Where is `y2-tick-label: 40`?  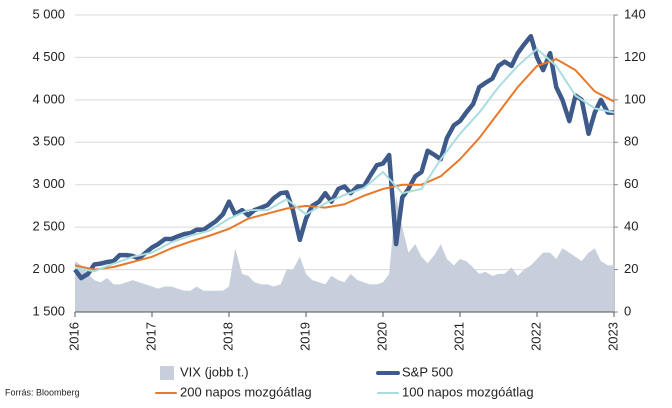
y2-tick-label: 40 is located at coordinates (631, 226).